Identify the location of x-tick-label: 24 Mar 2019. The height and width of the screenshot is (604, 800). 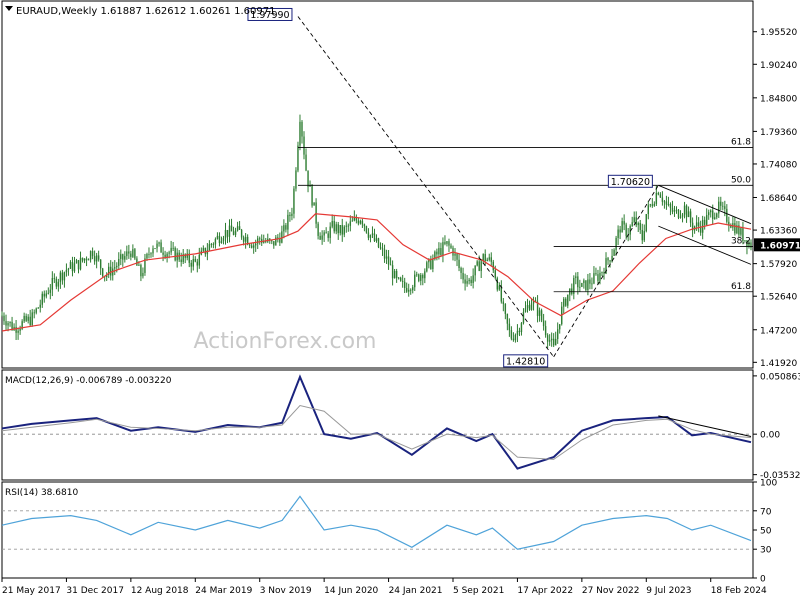
(223, 591).